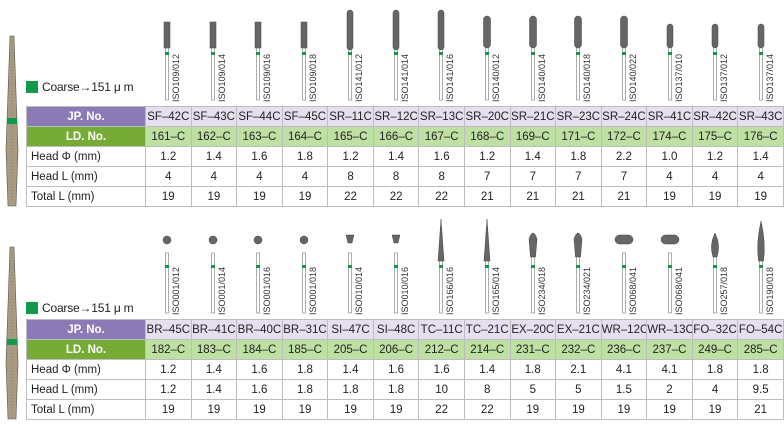  What do you see at coordinates (669, 389) in the screenshot?
I see `head-length-cell: 2` at bounding box center [669, 389].